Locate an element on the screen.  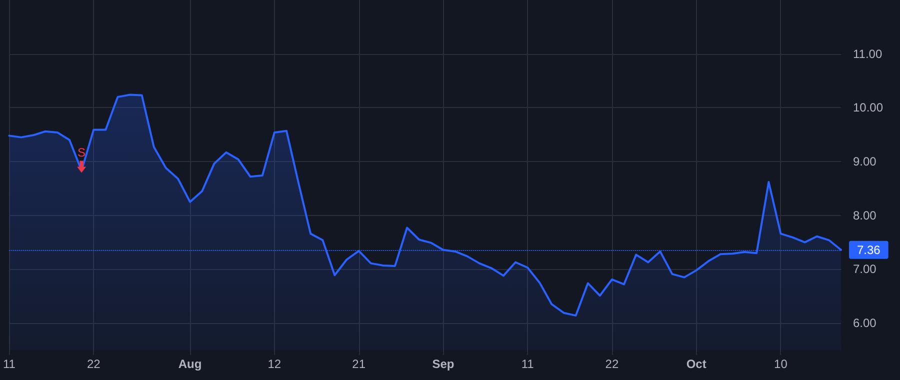
y-tick-label: 7.00 is located at coordinates (865, 269).